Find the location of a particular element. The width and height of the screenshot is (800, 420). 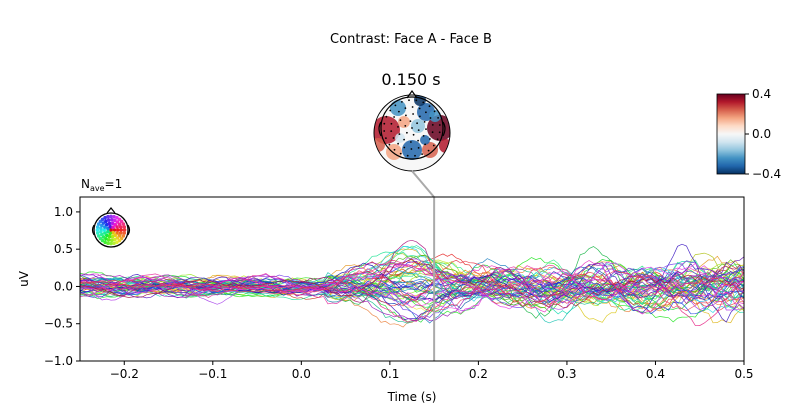

topomap-sensors is located at coordinates (412, 128).